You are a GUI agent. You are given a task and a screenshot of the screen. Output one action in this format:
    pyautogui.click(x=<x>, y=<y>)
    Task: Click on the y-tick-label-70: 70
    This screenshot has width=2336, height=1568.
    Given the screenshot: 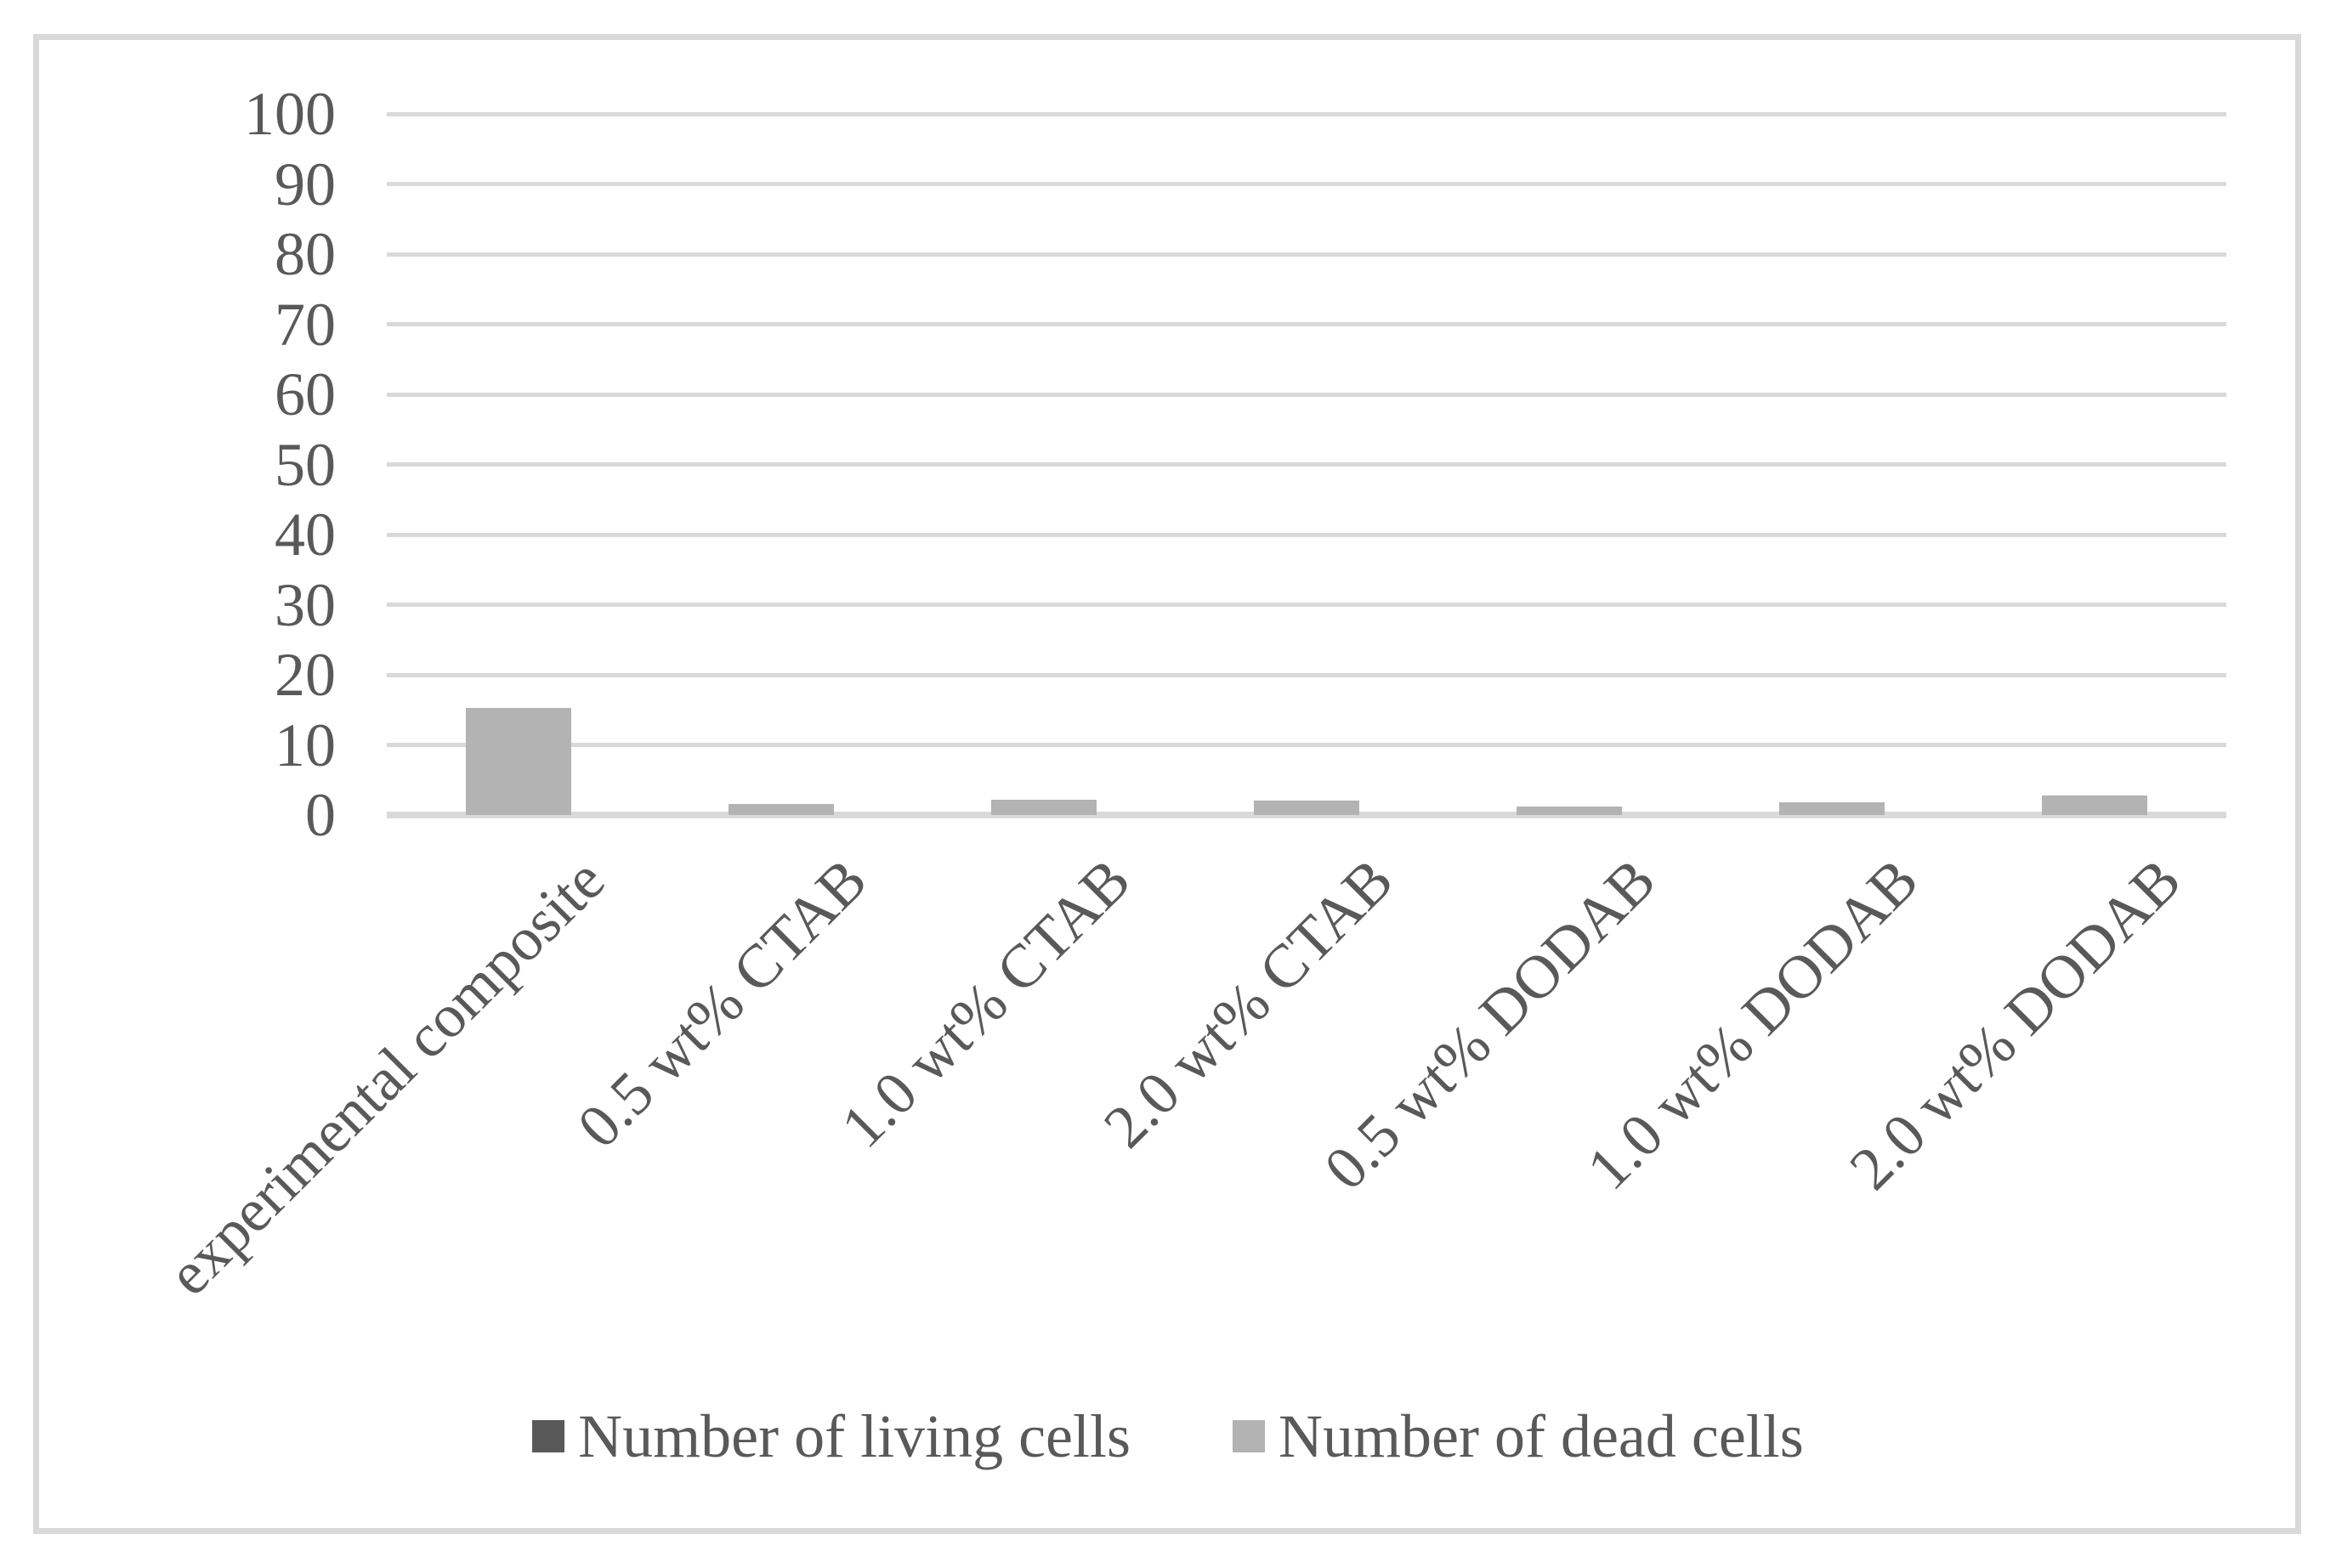 What is the action you would take?
    pyautogui.click(x=305, y=325)
    